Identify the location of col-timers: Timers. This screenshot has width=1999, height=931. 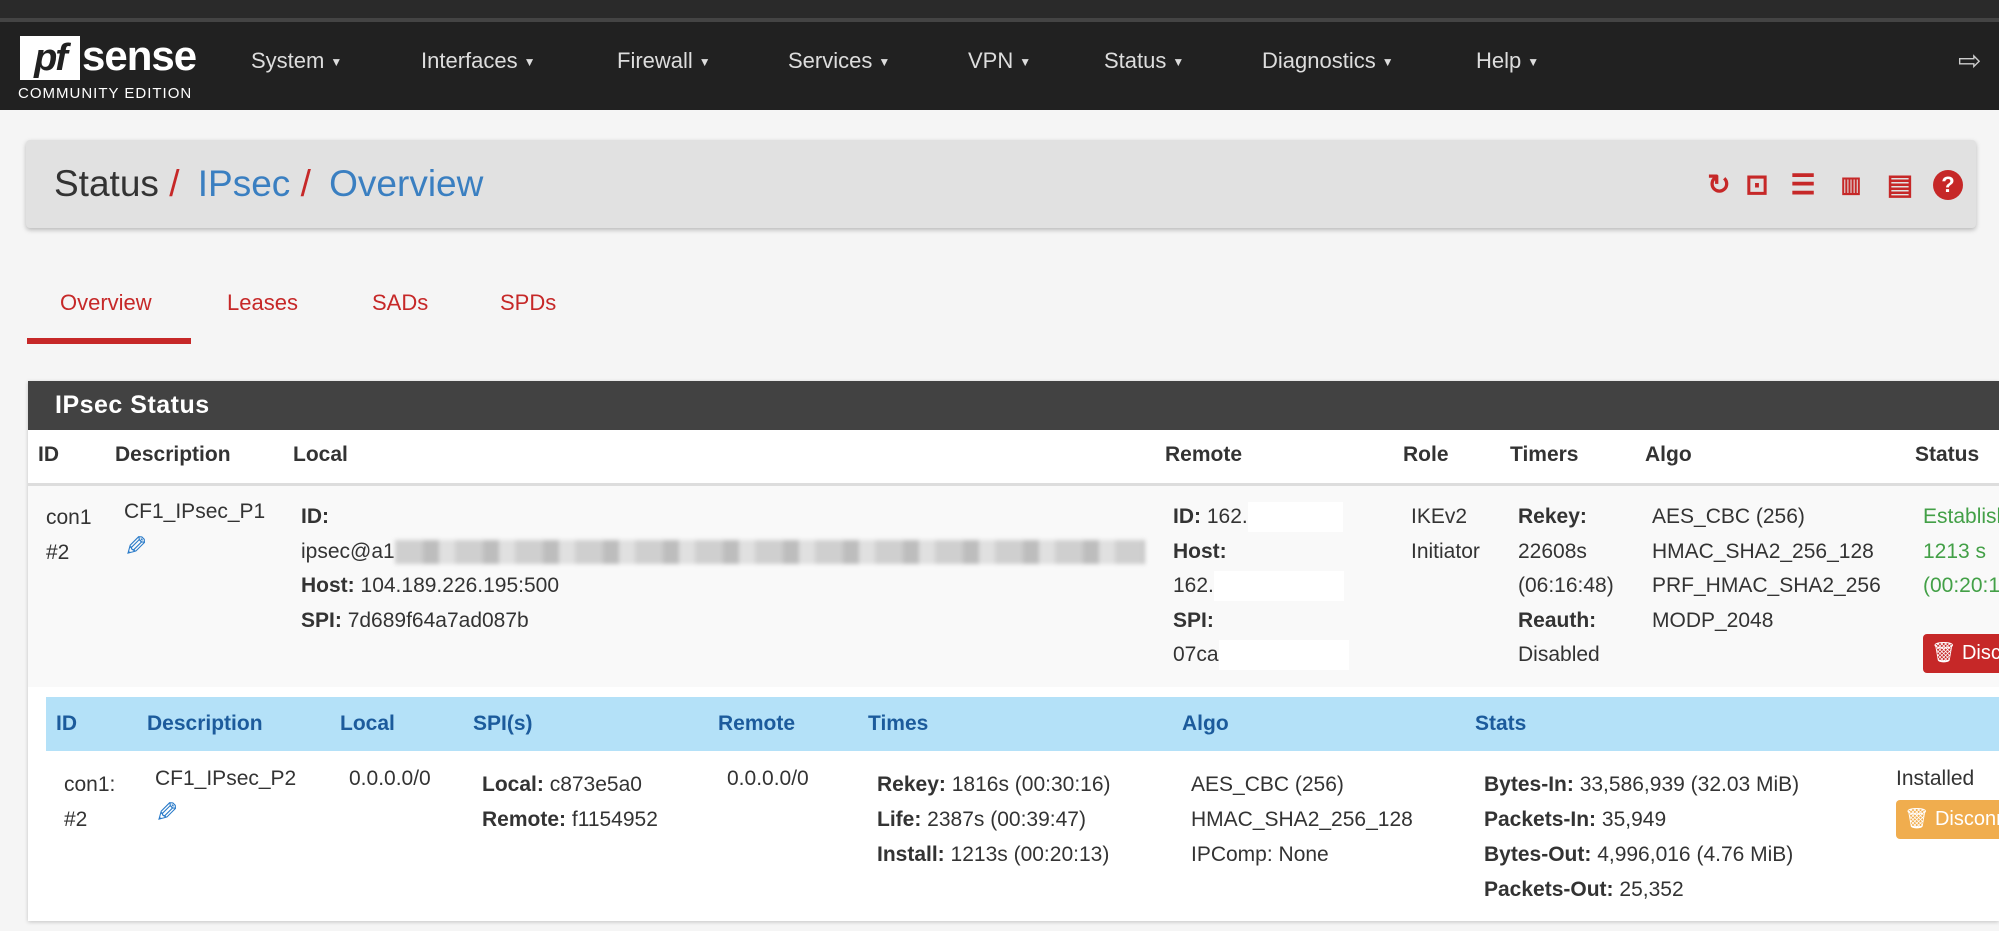
(1544, 454).